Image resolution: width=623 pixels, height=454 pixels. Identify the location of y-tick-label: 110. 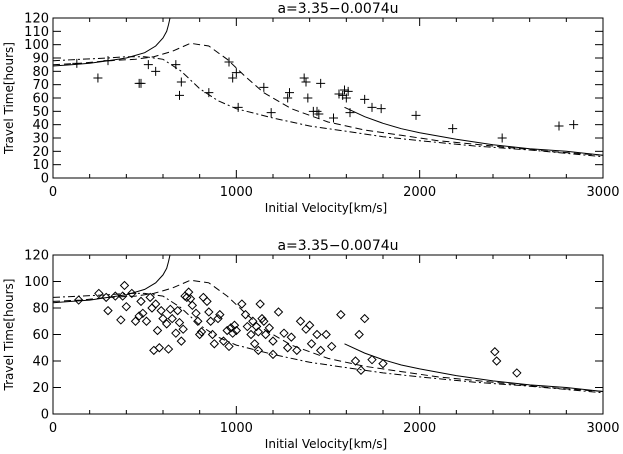
(36, 32).